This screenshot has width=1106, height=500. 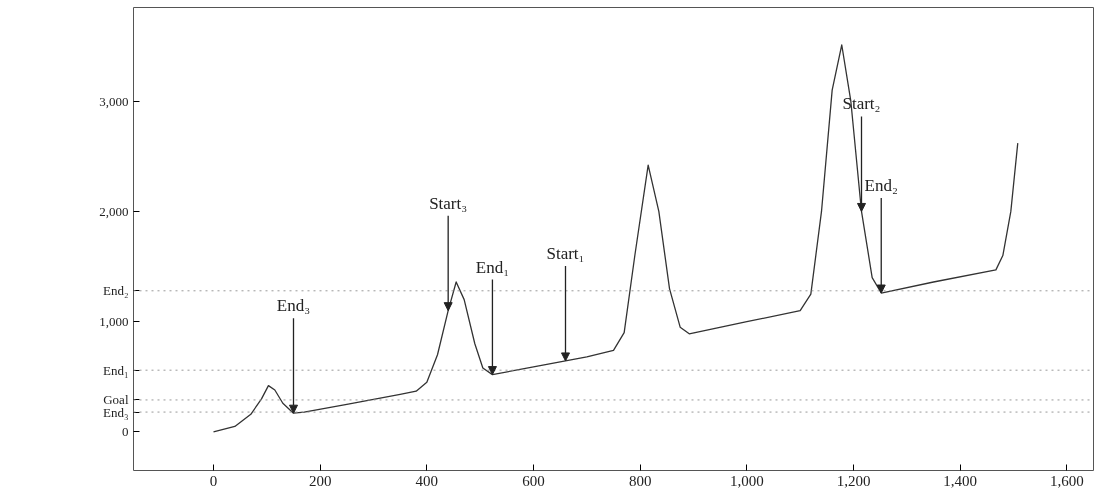 I want to click on annotation: End₂, so click(x=881, y=186).